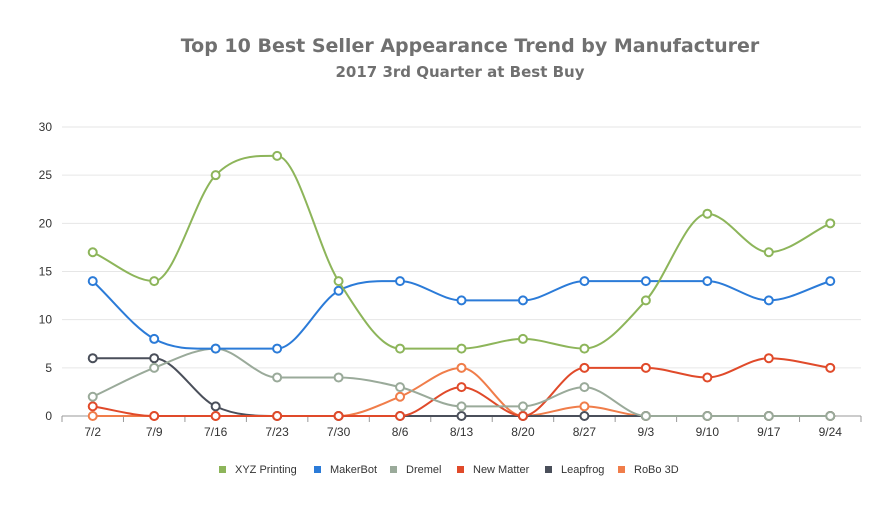  What do you see at coordinates (353, 470) in the screenshot?
I see `legend-label: MakerBot` at bounding box center [353, 470].